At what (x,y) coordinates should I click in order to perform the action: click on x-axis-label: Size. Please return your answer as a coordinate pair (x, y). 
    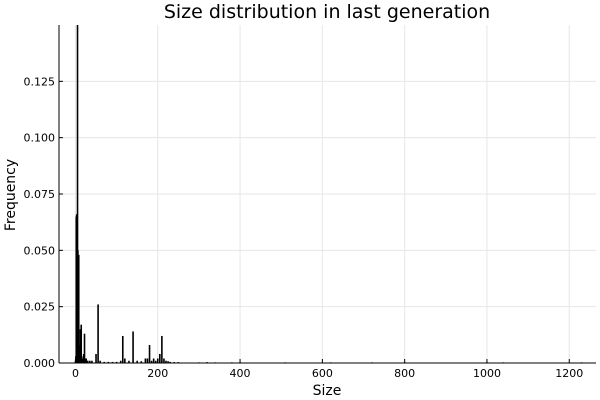
    Looking at the image, I should click on (327, 391).